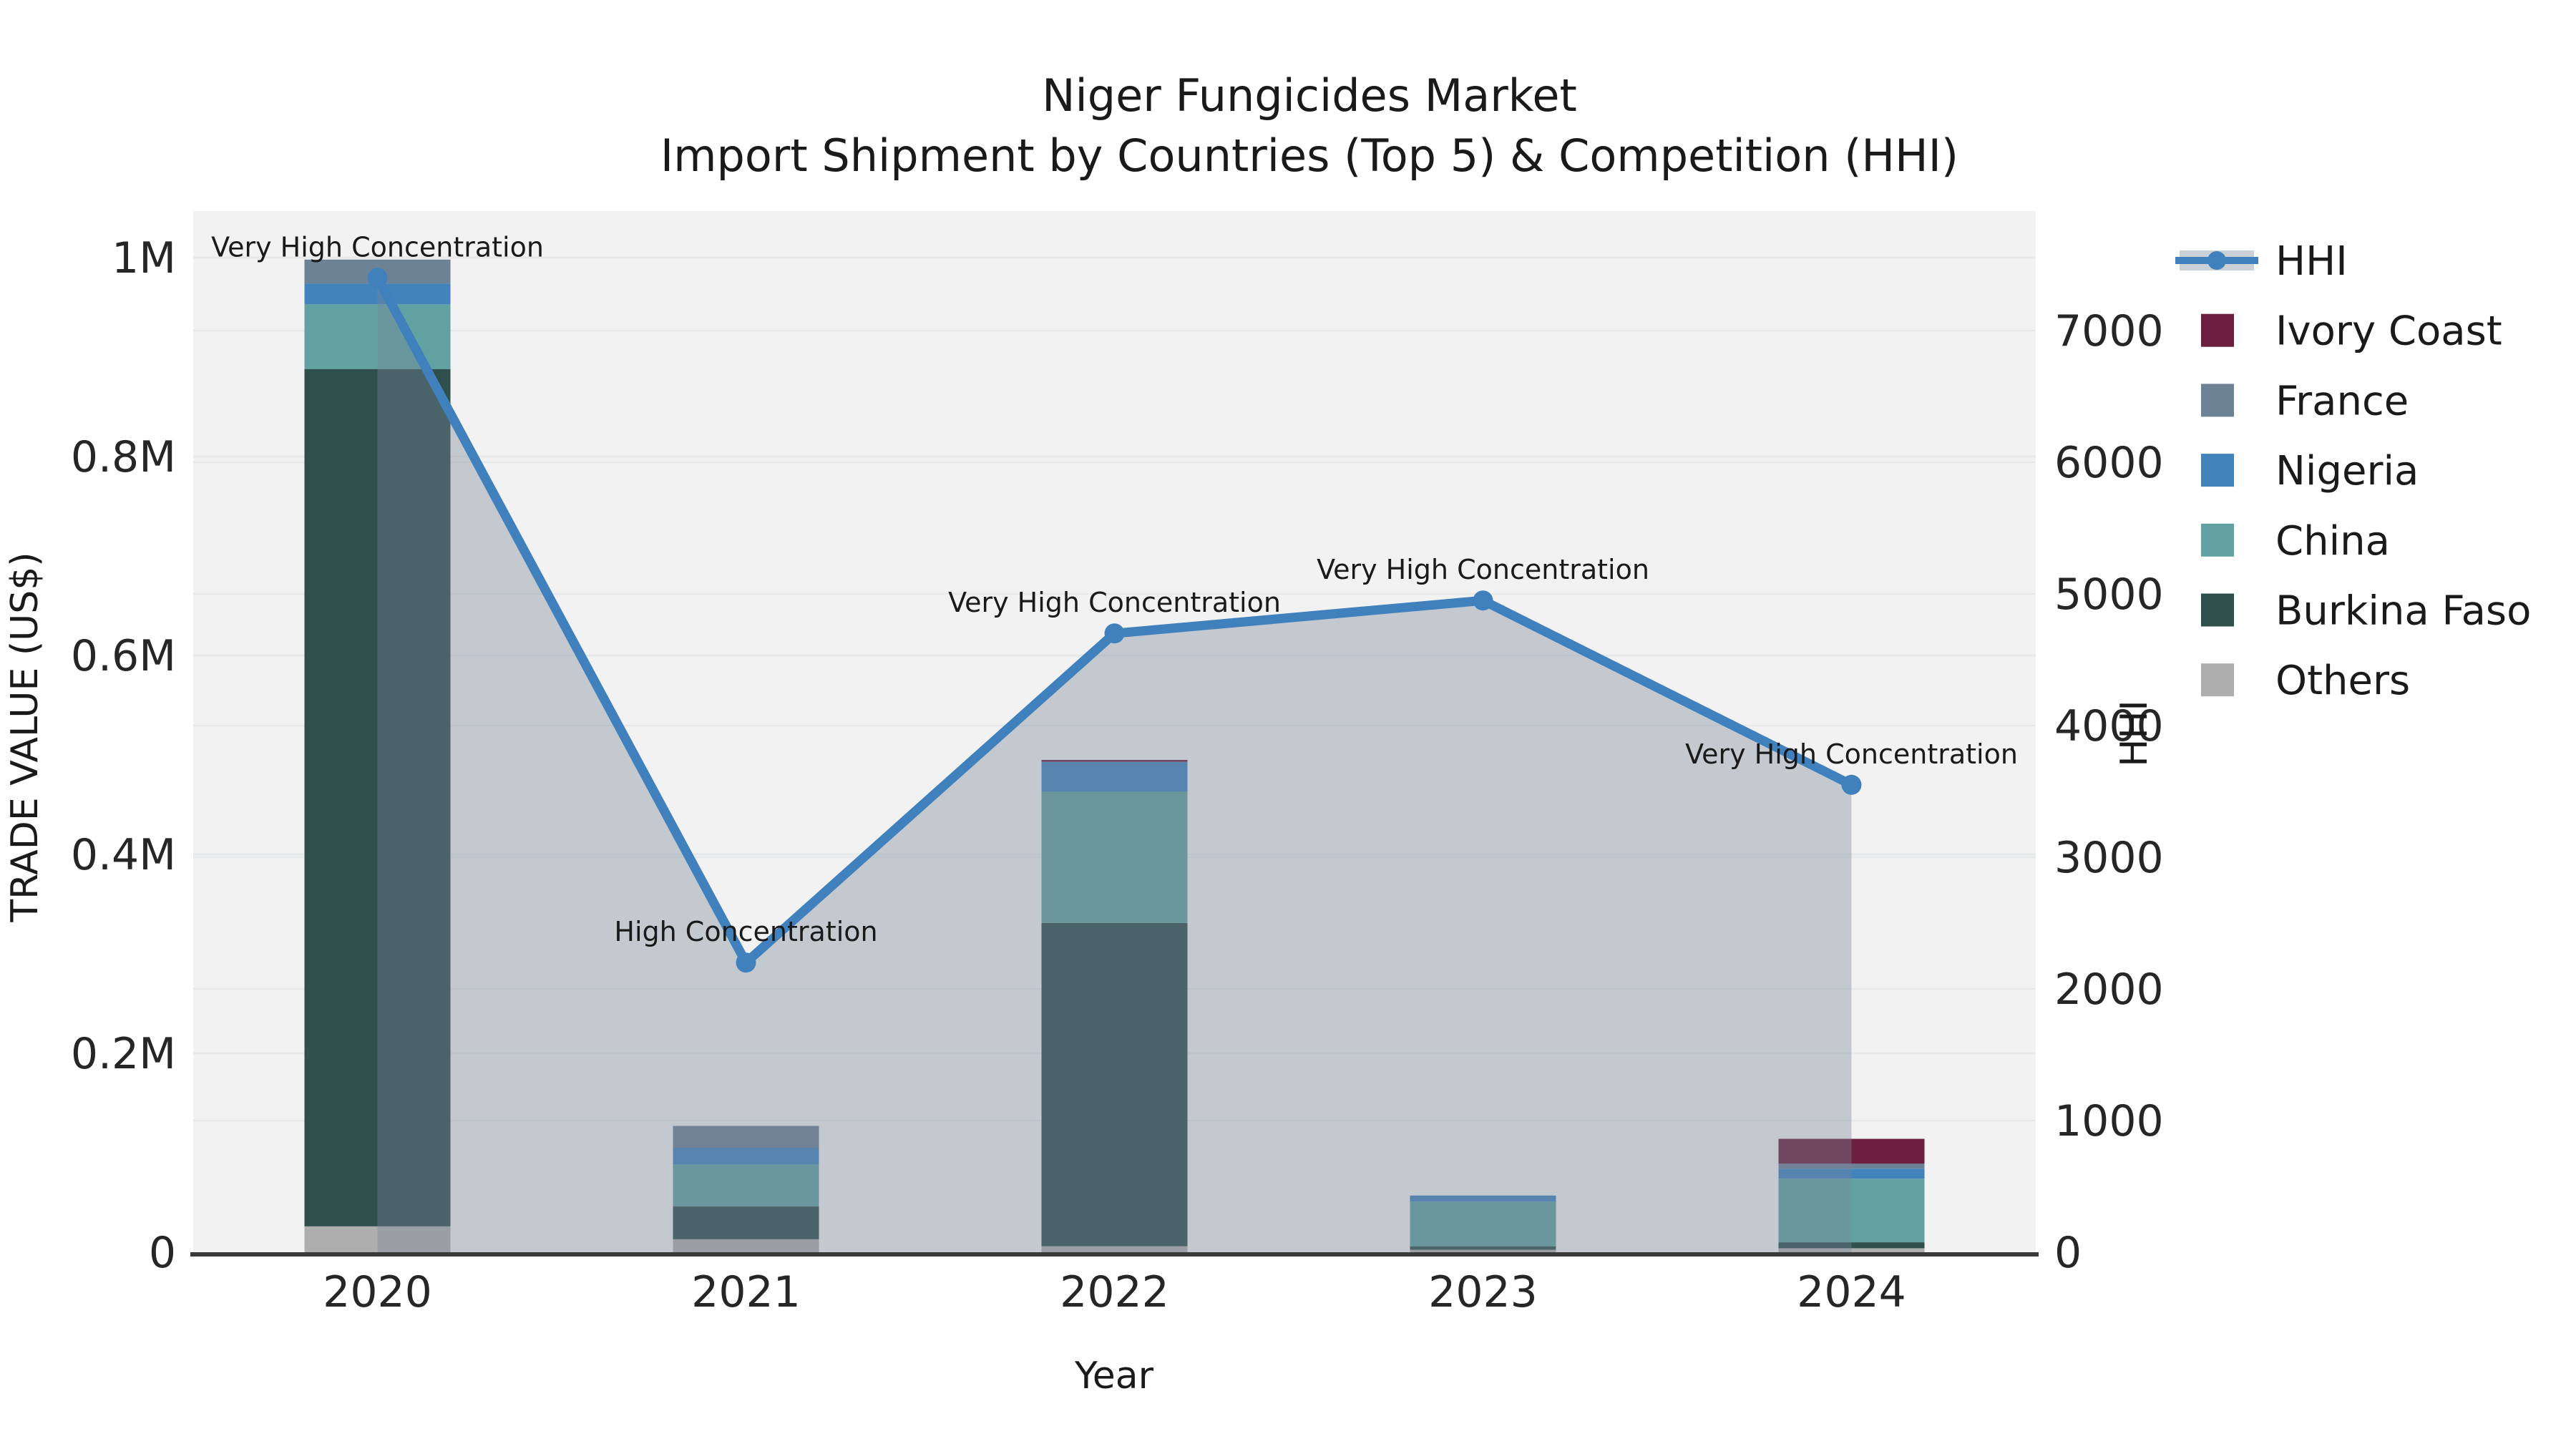 The height and width of the screenshot is (1449, 2576). Describe the element at coordinates (2109, 990) in the screenshot. I see `right-tick-2000: 2000` at that location.